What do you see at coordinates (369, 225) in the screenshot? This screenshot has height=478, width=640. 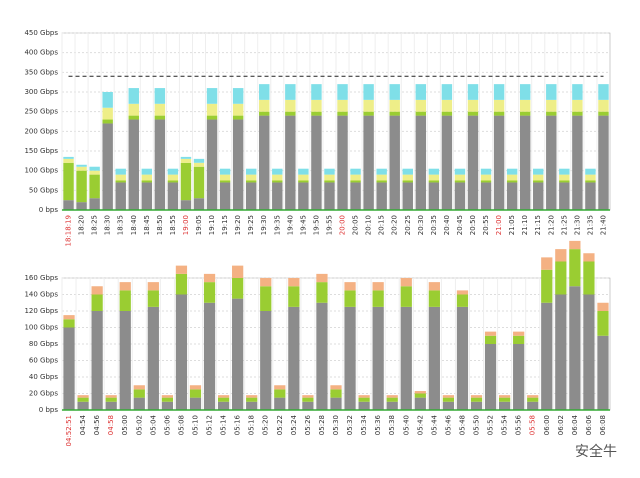 I see `x-tick-label: 20:10` at bounding box center [369, 225].